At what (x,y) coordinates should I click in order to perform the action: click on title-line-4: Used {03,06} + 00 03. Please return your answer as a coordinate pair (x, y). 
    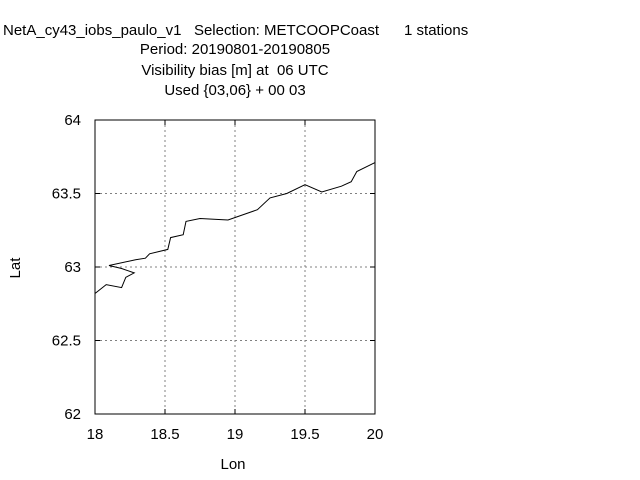
    Looking at the image, I should click on (234, 90).